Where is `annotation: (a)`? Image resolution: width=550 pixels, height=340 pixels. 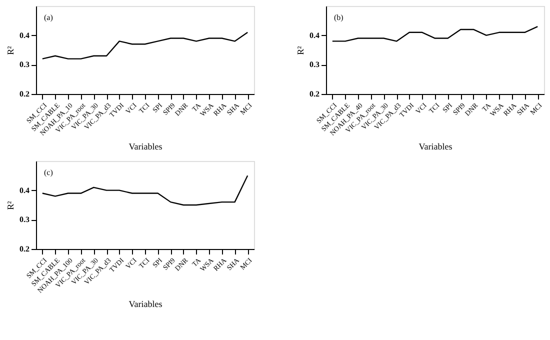
annotation: (a) is located at coordinates (49, 17).